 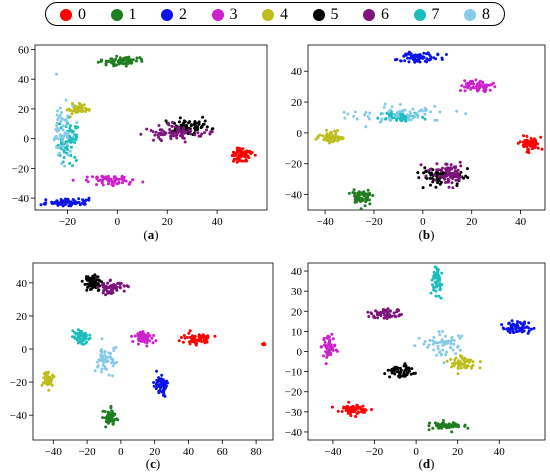 What do you see at coordinates (427, 463) in the screenshot?
I see `panel-caption: (d)` at bounding box center [427, 463].